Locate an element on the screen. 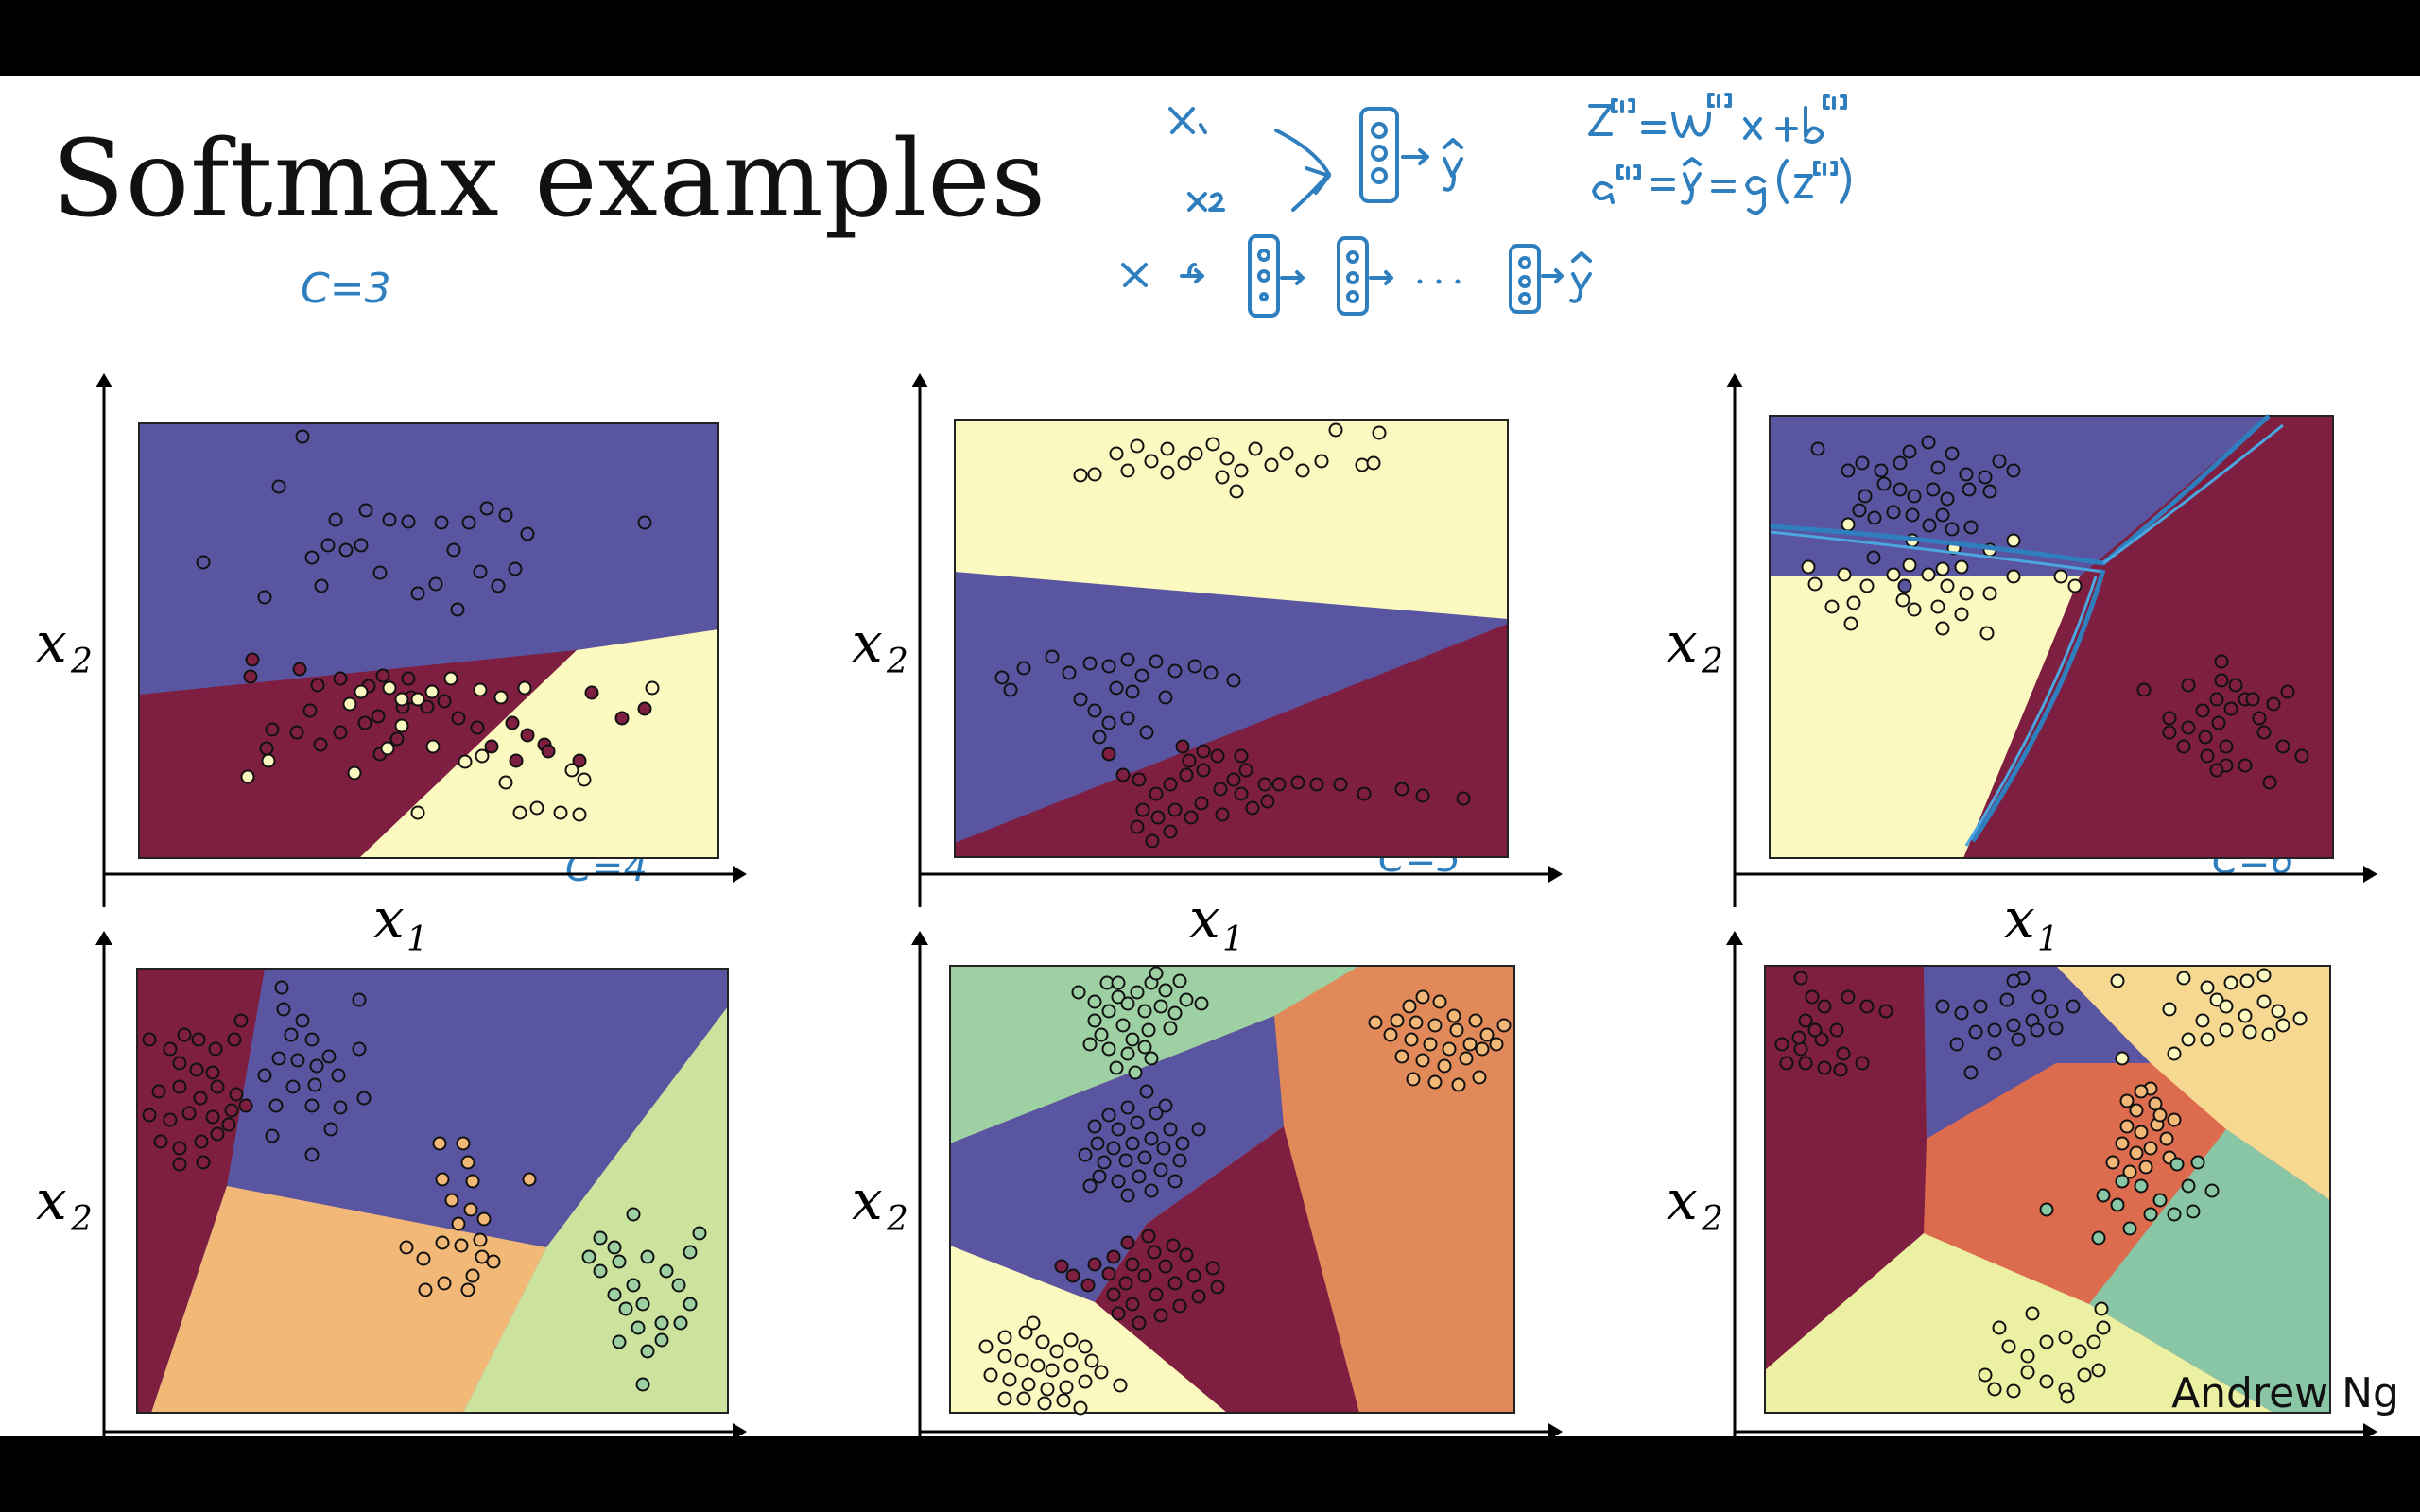 This screenshot has width=2420, height=1512. plot-frame is located at coordinates (2047, 1189).